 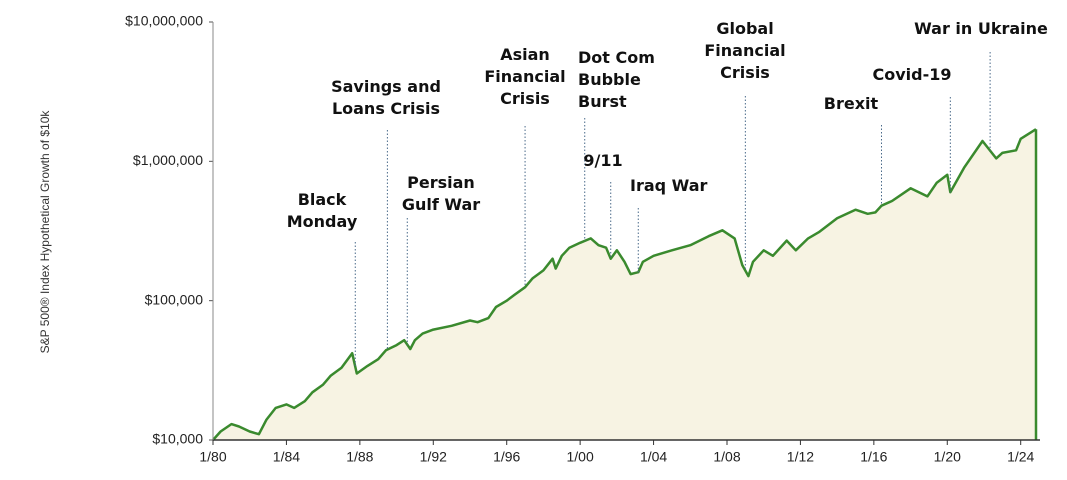 What do you see at coordinates (744, 28) in the screenshot?
I see `annotation-line: Global` at bounding box center [744, 28].